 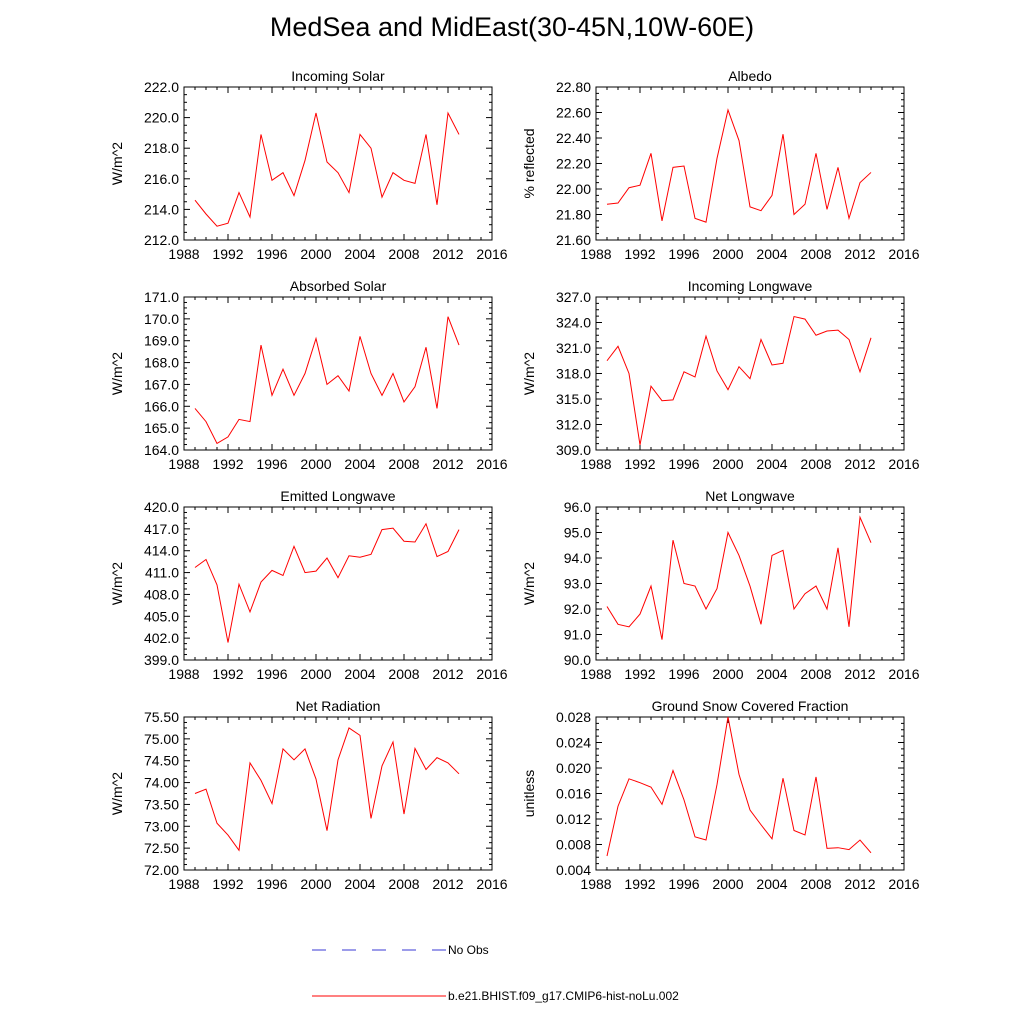 I want to click on y-tick-label: 324.0, so click(x=573, y=323).